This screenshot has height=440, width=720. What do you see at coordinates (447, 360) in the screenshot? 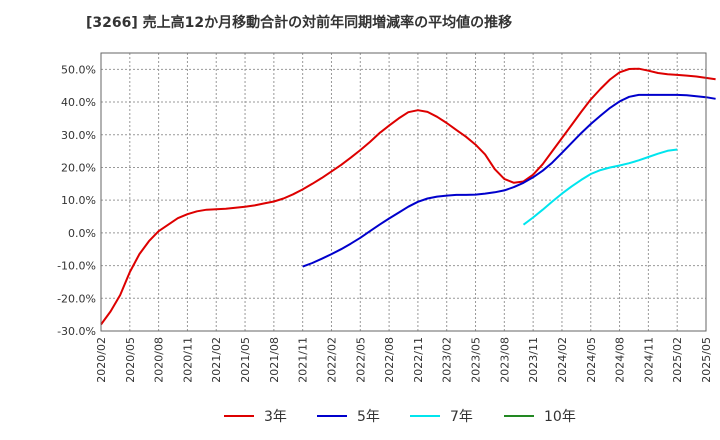
I see `x-tick-label: 2023/02` at bounding box center [447, 360].